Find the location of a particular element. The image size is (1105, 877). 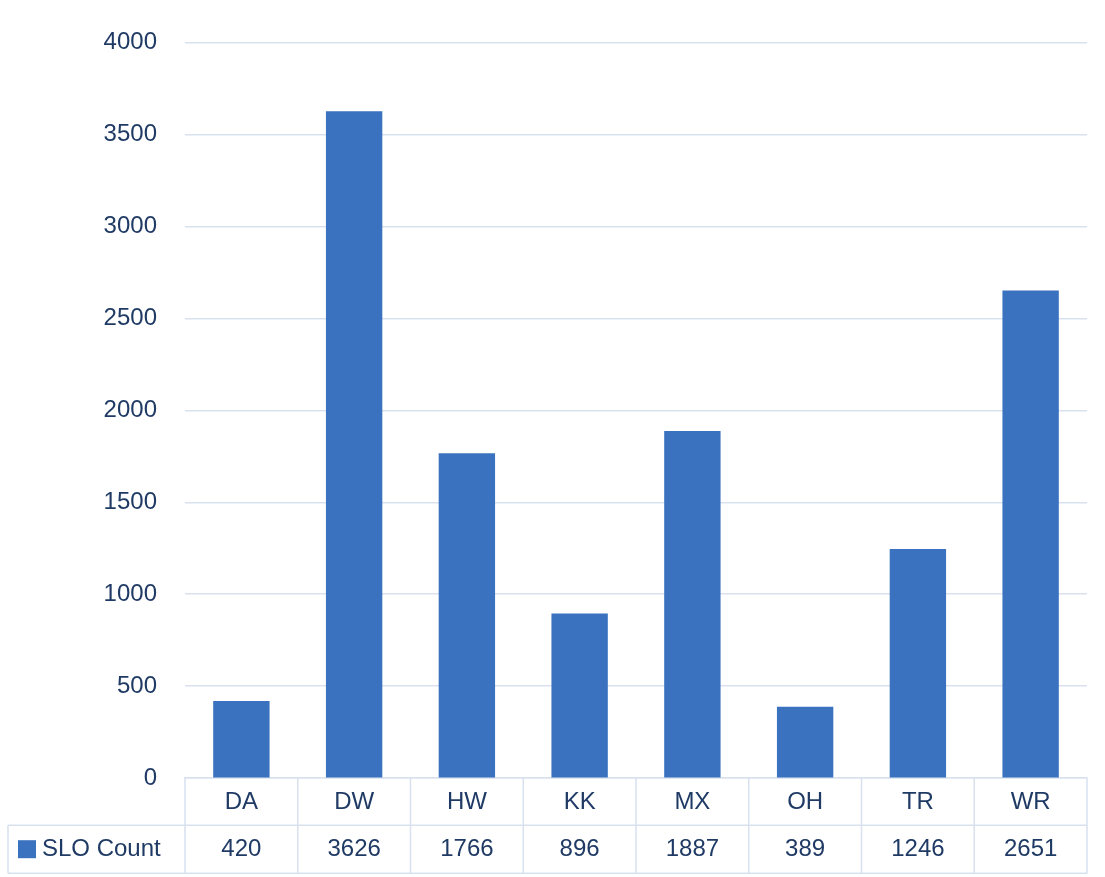

y-tick-label: 3000 is located at coordinates (130, 224).